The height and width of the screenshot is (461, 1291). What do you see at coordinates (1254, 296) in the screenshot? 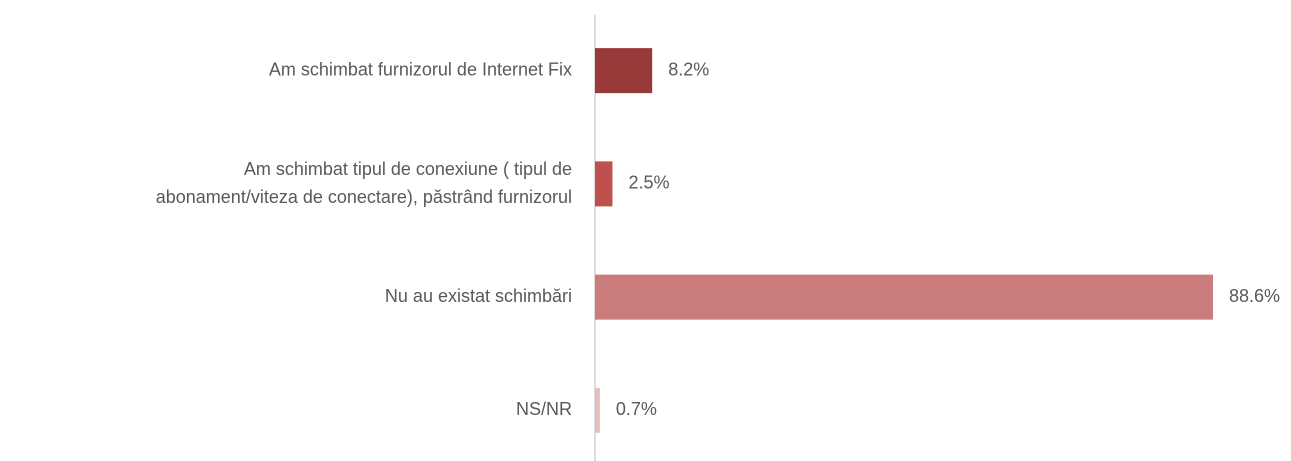
I see `value-label: 88.6%` at bounding box center [1254, 296].